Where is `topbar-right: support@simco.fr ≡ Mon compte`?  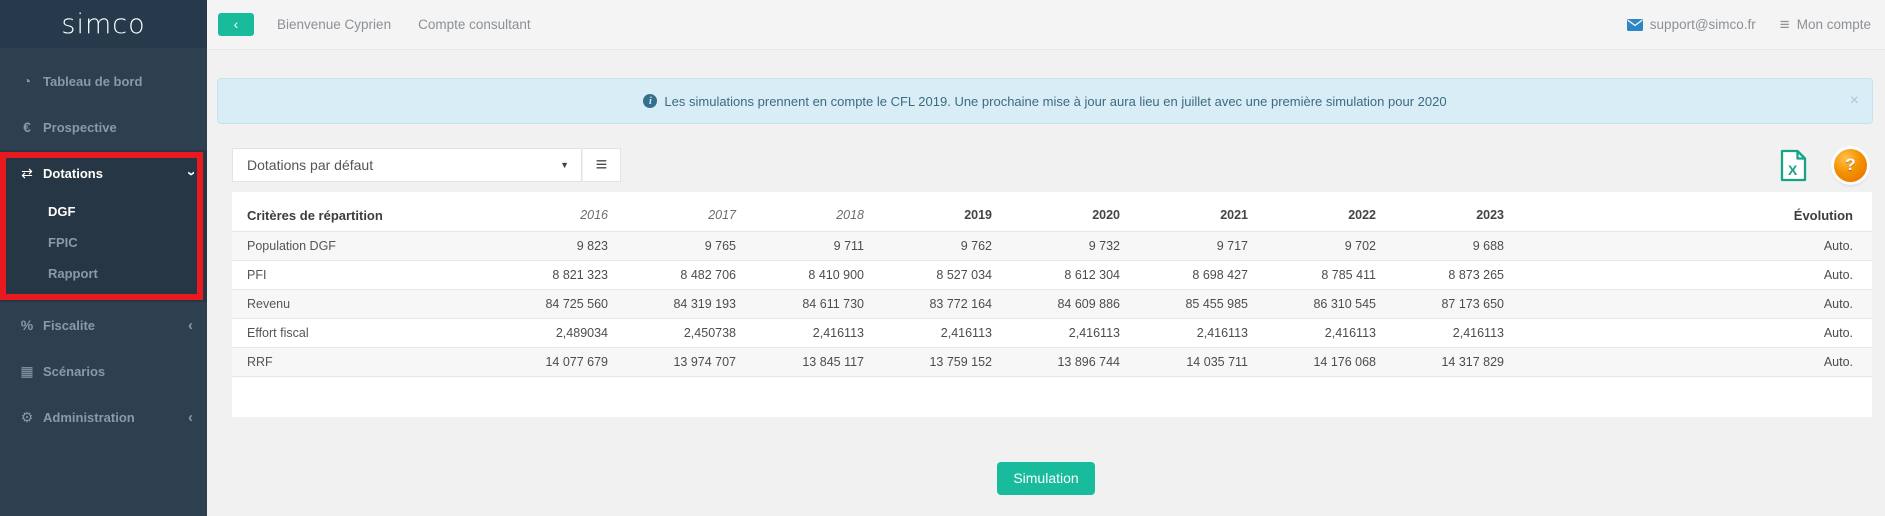
topbar-right: support@simco.fr ≡ Mon compte is located at coordinates (1748, 25).